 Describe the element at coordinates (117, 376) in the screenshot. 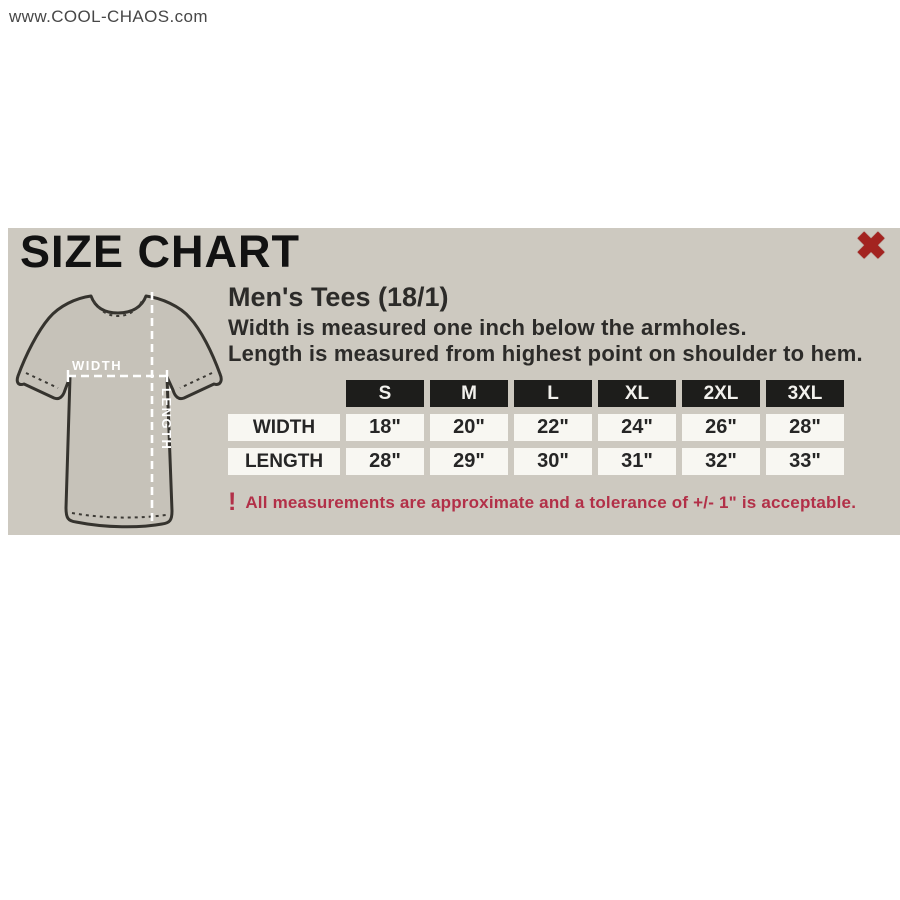

I see `width-measure-ticks` at that location.